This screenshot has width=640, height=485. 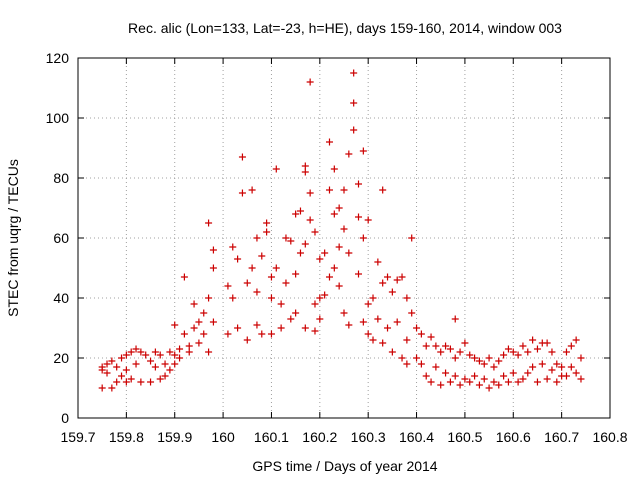 What do you see at coordinates (344, 466) in the screenshot?
I see `x-axis-label: GPS time / Days of year 2014` at bounding box center [344, 466].